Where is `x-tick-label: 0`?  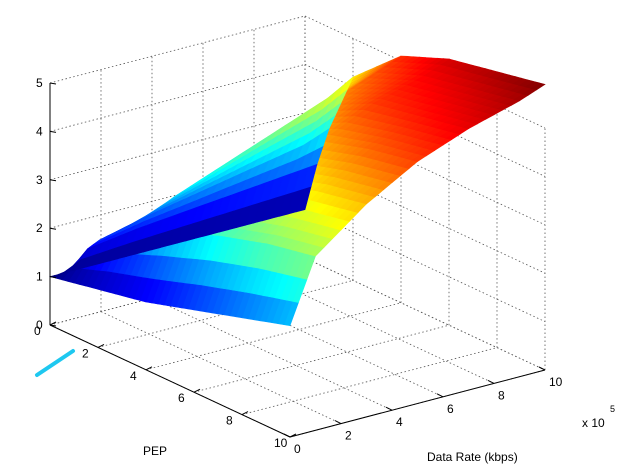
x-tick-label: 0 is located at coordinates (37, 331).